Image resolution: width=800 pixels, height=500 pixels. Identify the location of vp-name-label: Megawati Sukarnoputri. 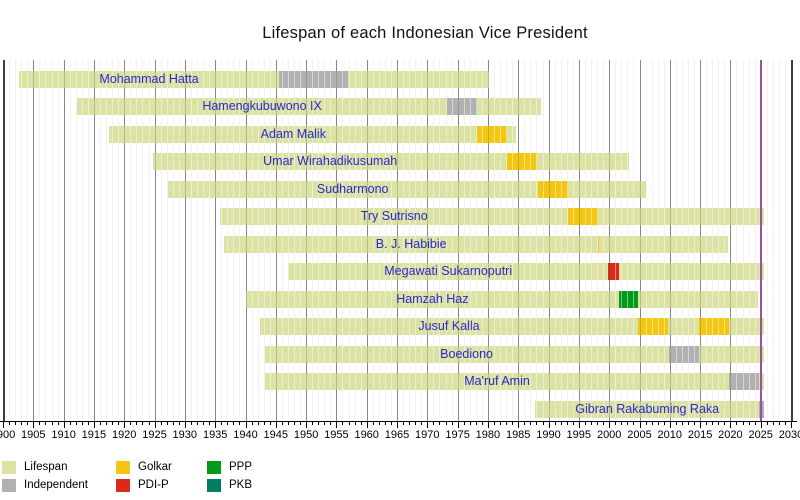
(448, 271).